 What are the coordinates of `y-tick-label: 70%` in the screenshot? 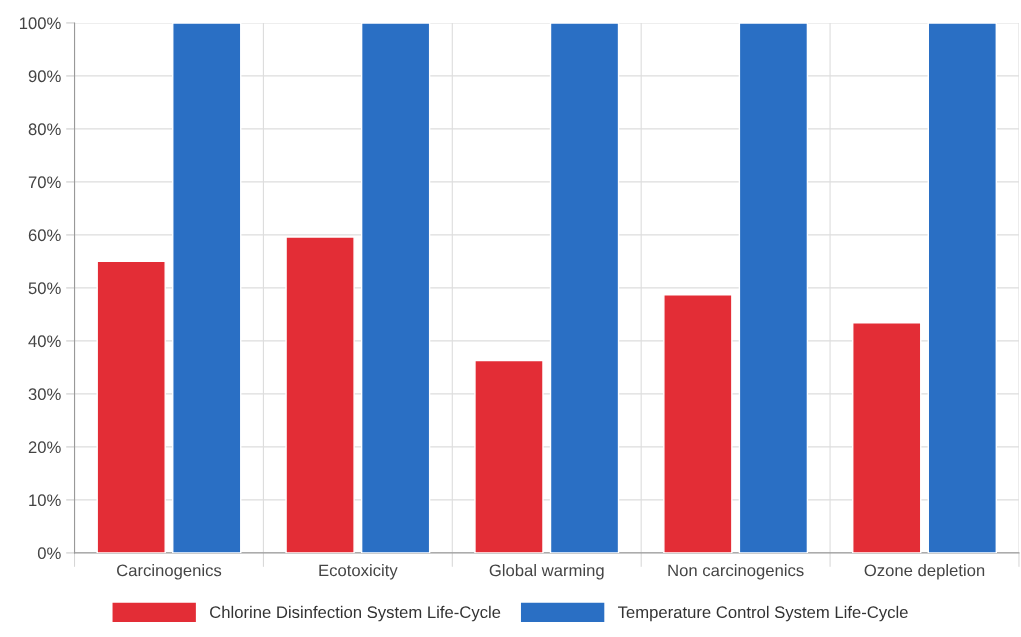 It's located at (44, 182).